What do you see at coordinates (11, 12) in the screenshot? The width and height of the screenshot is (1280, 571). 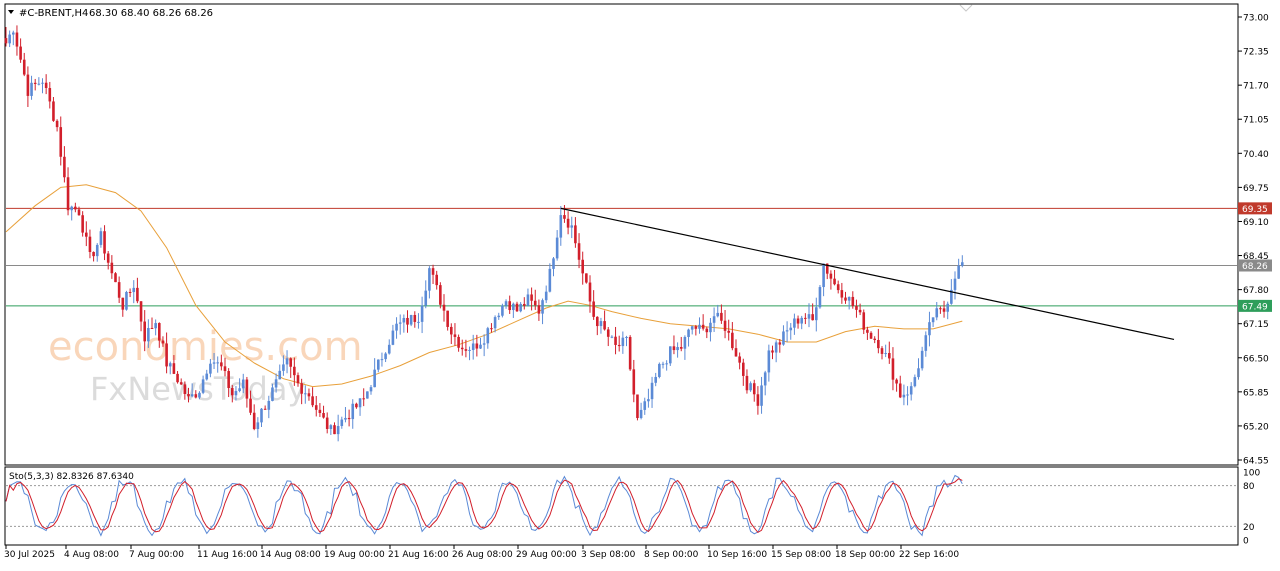 I see `dropdown-triangle-icon` at bounding box center [11, 12].